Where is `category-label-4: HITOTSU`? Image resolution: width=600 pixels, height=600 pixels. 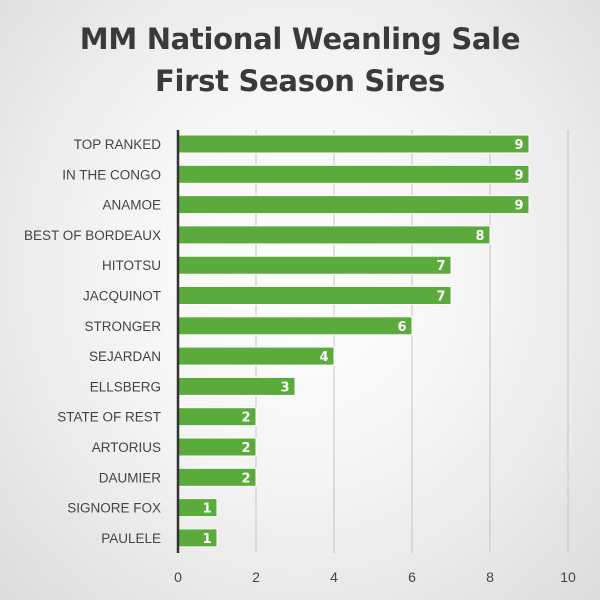
category-label-4: HITOTSU is located at coordinates (131, 265).